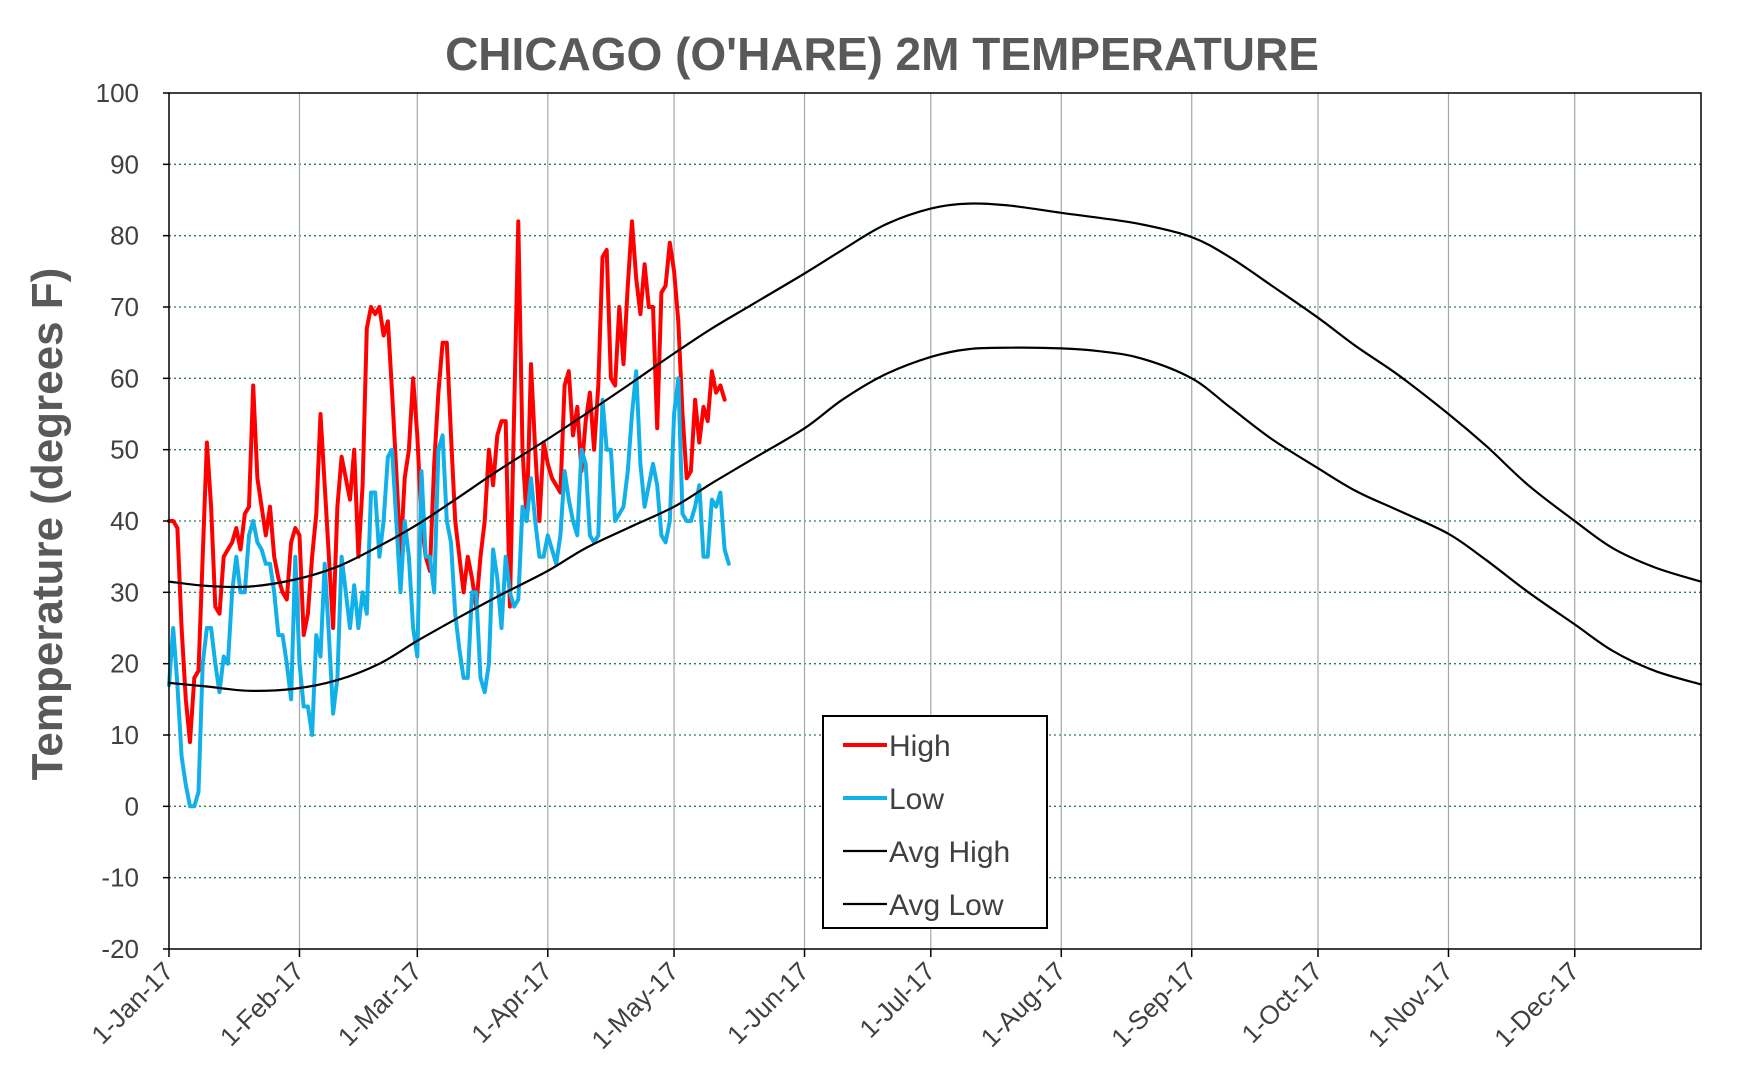 This screenshot has width=1764, height=1089. I want to click on y-tick-label: -20, so click(120, 949).